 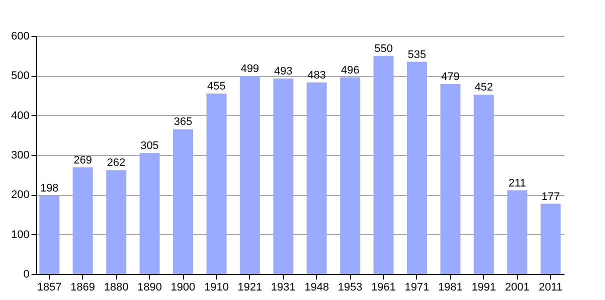 What do you see at coordinates (517, 288) in the screenshot?
I see `x-tick-label: 2001` at bounding box center [517, 288].